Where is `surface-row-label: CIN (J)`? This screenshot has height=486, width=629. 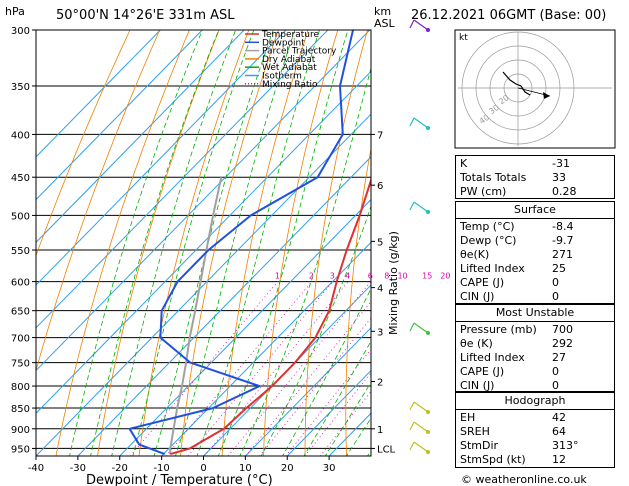
surface-row-label: CIN (J) is located at coordinates (477, 296).